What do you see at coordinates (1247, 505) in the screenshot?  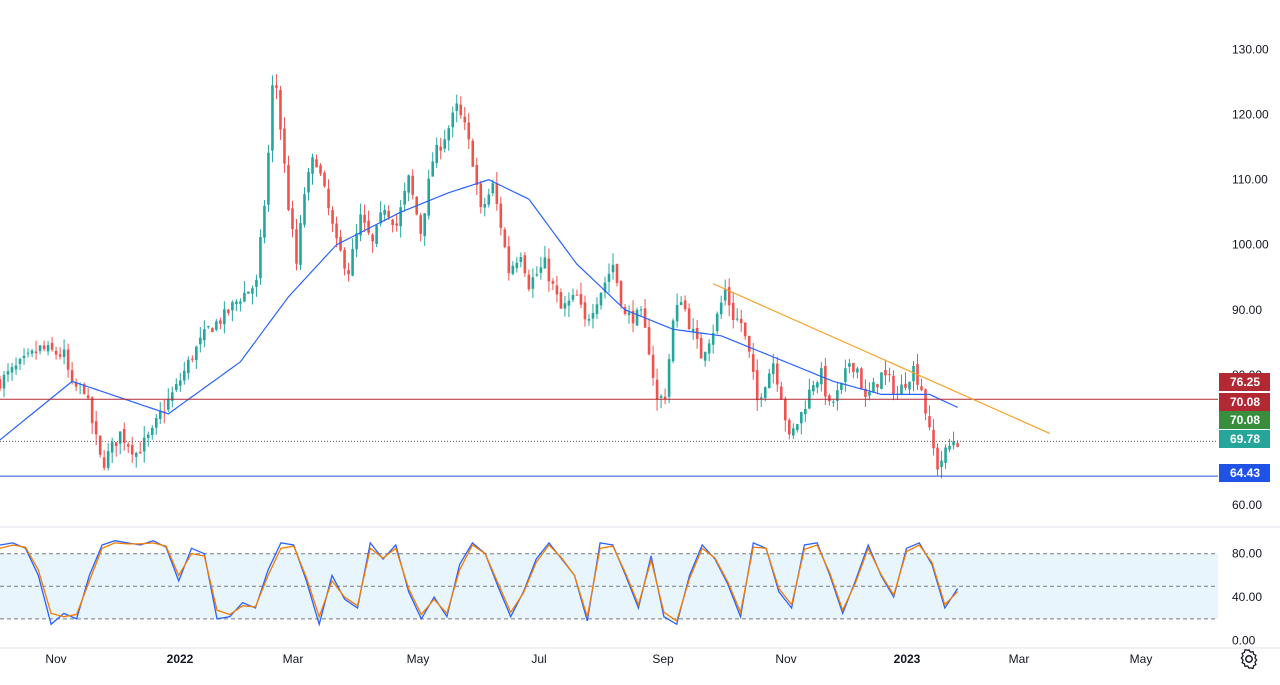 I see `price-tick-label: 60.00` at bounding box center [1247, 505].